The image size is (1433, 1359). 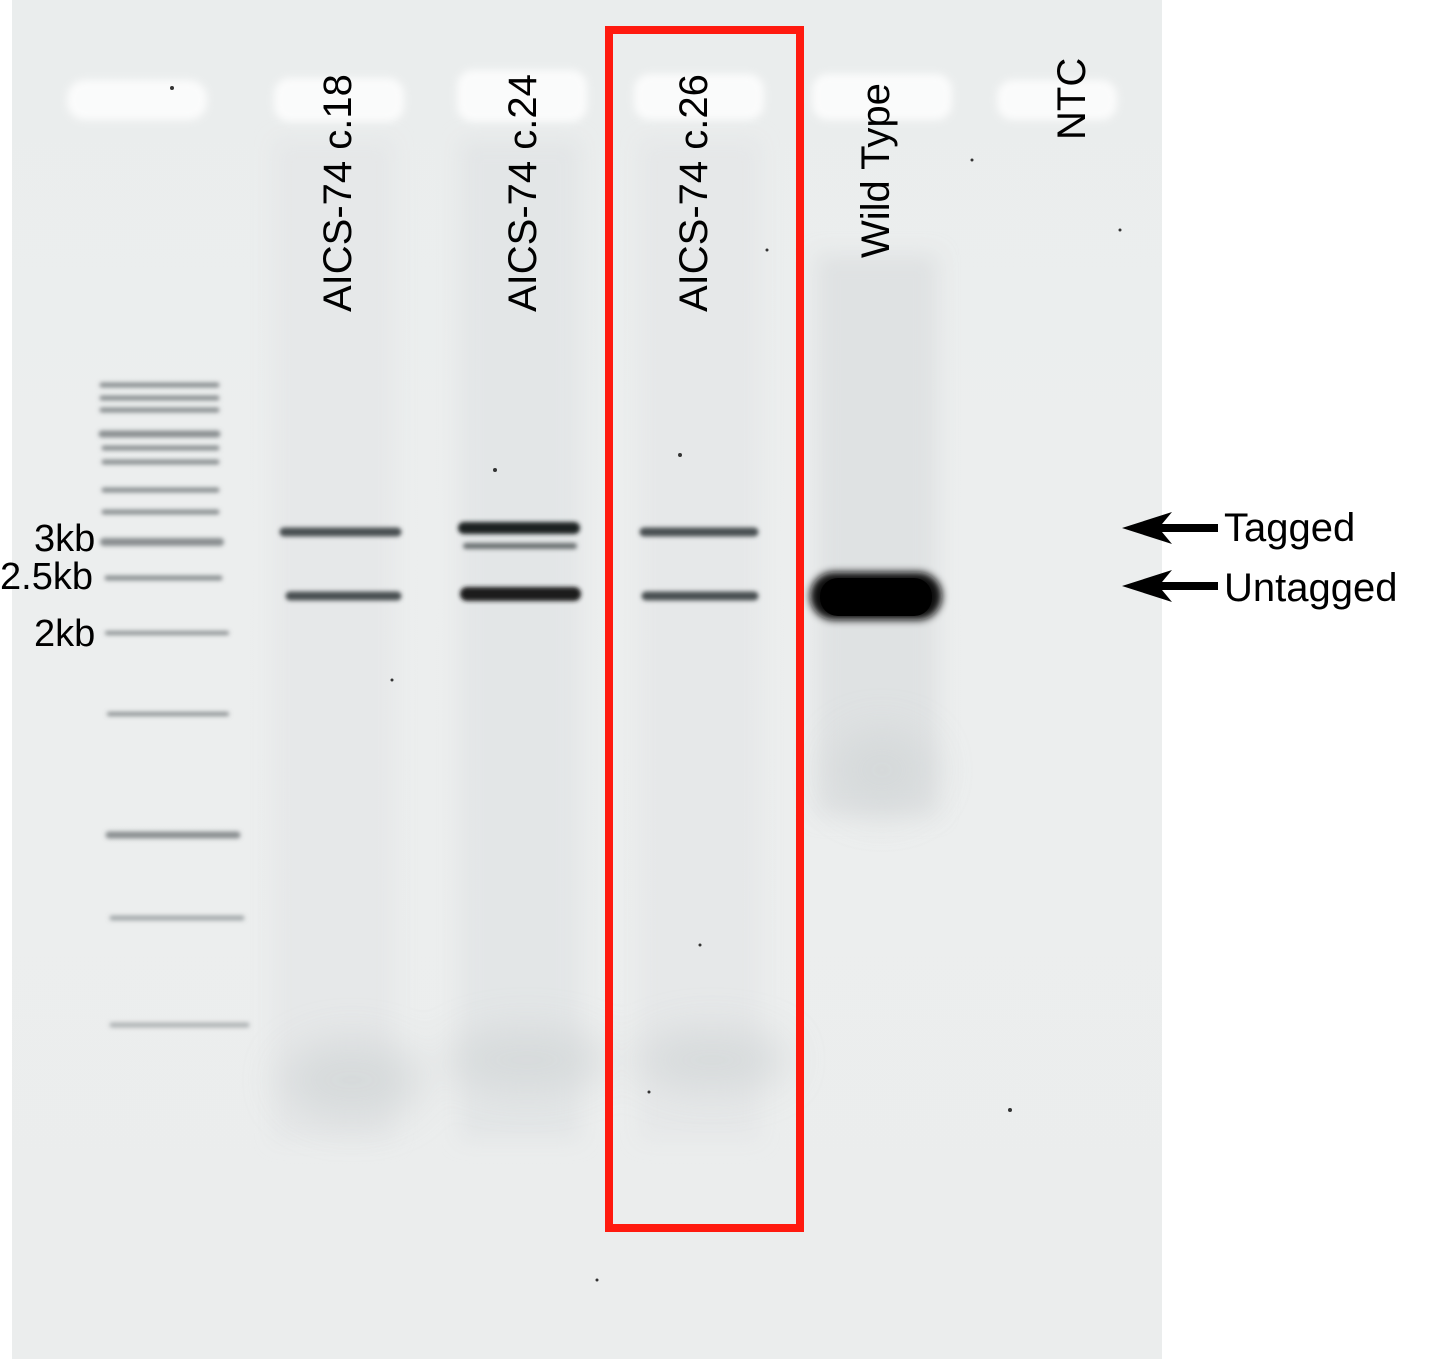 What do you see at coordinates (65, 634) in the screenshot?
I see `size-label-2kb: 2kb` at bounding box center [65, 634].